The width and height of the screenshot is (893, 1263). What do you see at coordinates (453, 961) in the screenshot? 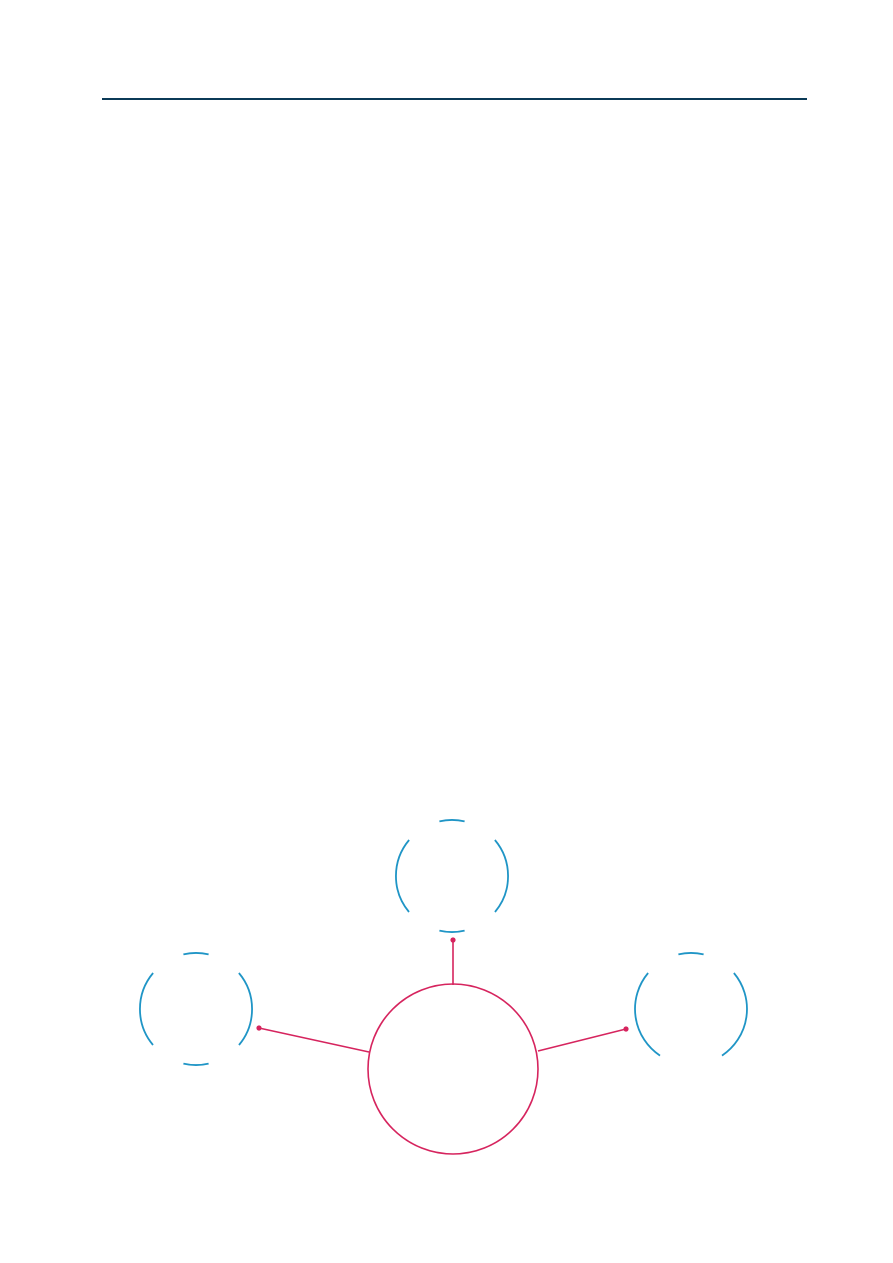
I see `connector-top` at bounding box center [453, 961].